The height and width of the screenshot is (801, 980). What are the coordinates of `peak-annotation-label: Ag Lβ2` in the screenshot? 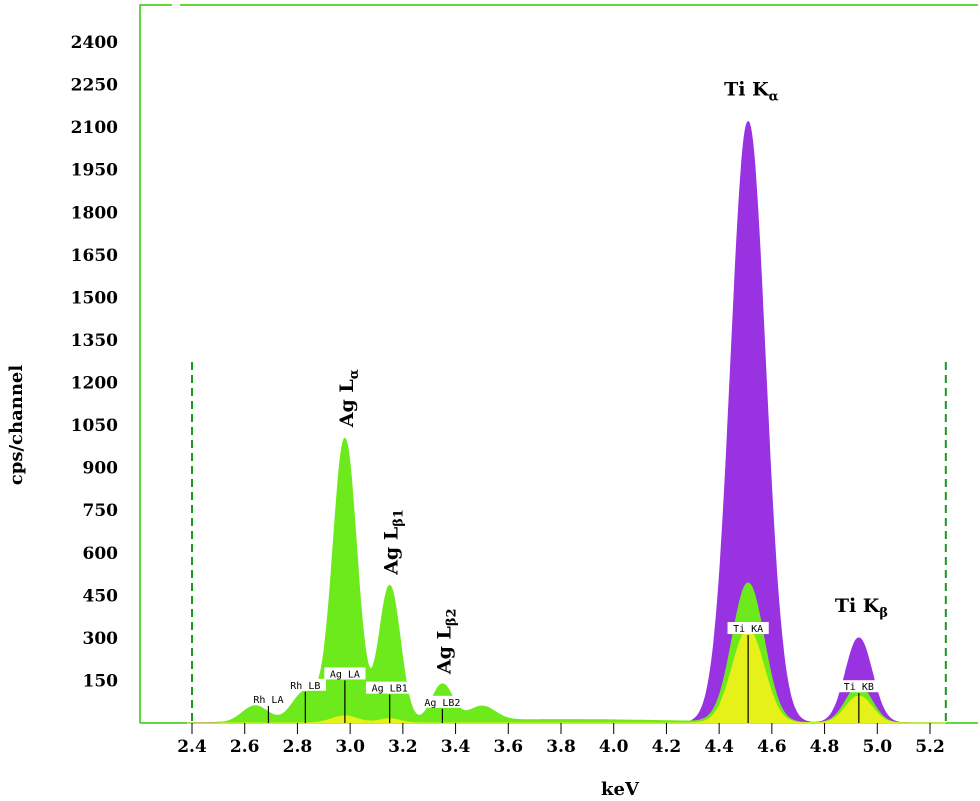 It's located at (446, 641).